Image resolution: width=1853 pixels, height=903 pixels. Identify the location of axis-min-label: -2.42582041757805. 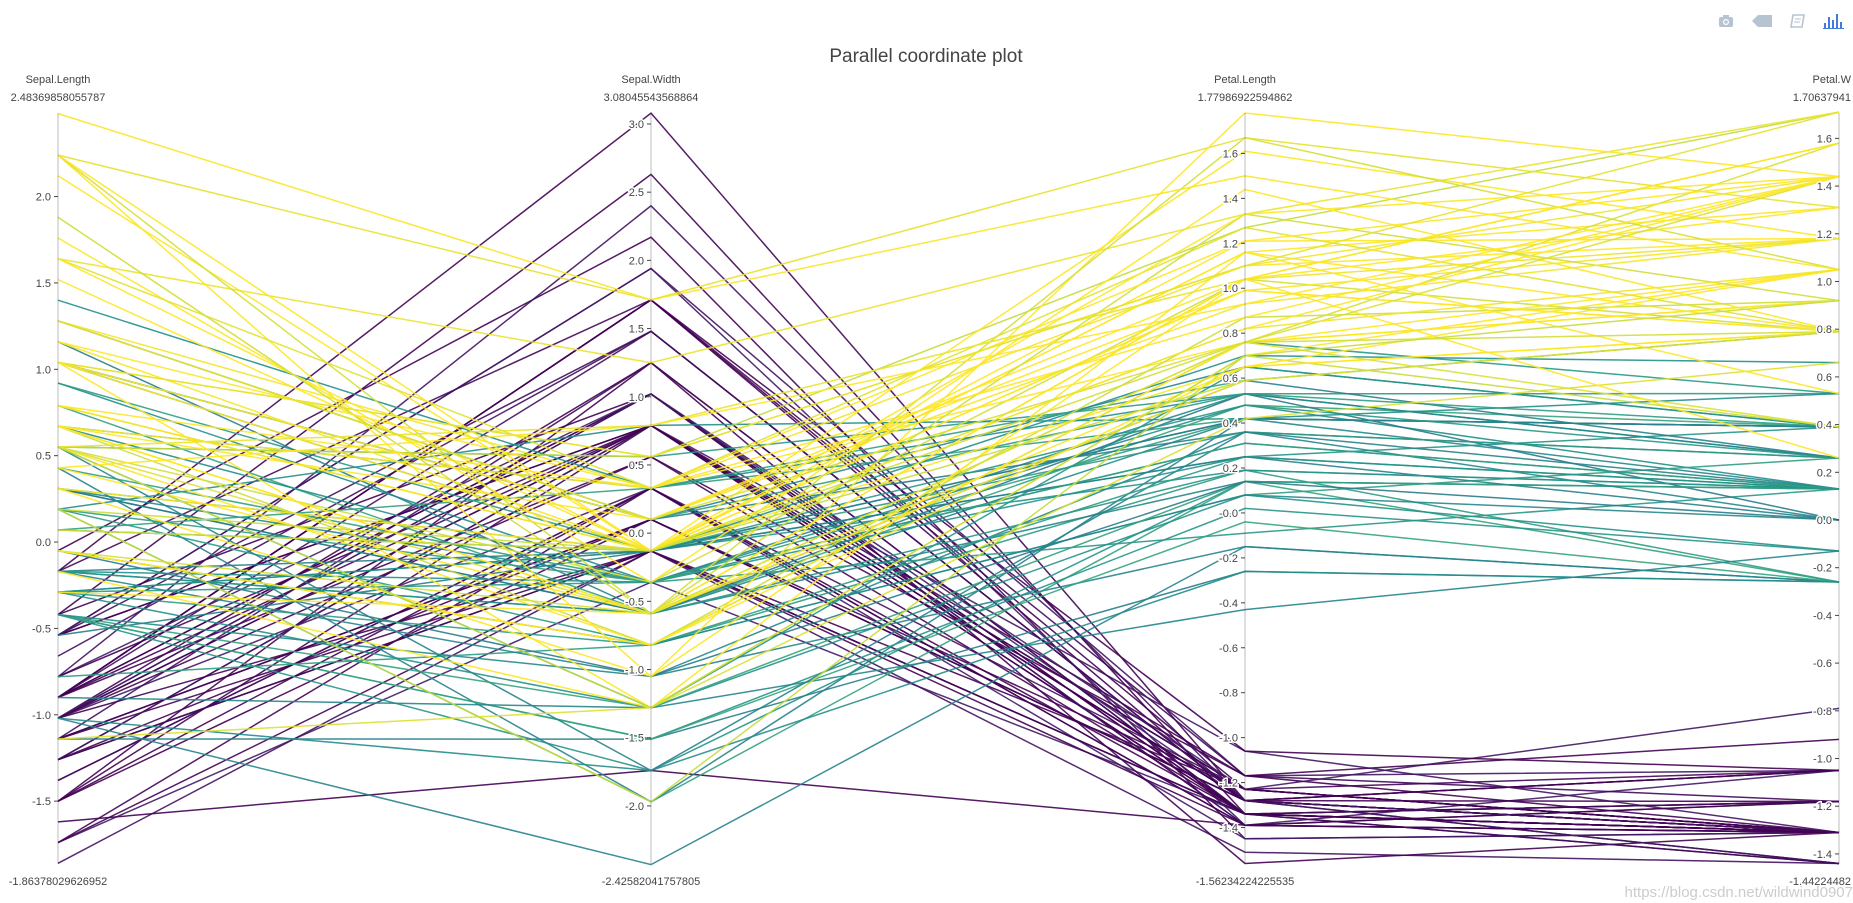
(651, 882).